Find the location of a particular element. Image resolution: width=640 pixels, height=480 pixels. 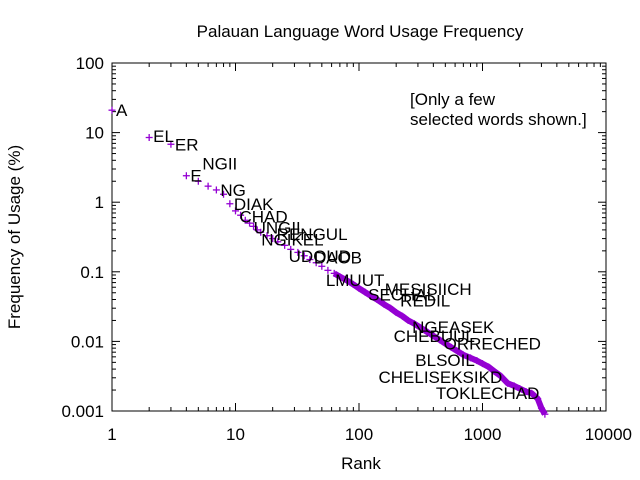

word-label: CHEBUUL is located at coordinates (434, 336).